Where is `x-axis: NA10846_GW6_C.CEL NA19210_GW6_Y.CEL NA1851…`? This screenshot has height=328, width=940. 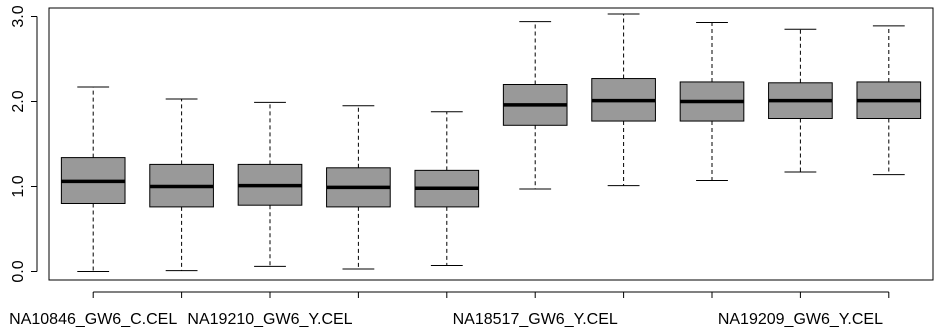
x-axis: NA10846_GW6_C.CEL NA19210_GW6_Y.CEL NA1851… is located at coordinates (449, 309).